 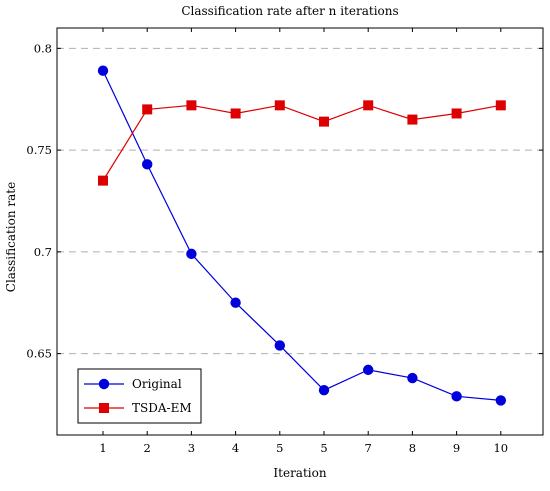 I want to click on legend: Original TSDA-EM, so click(x=139, y=396).